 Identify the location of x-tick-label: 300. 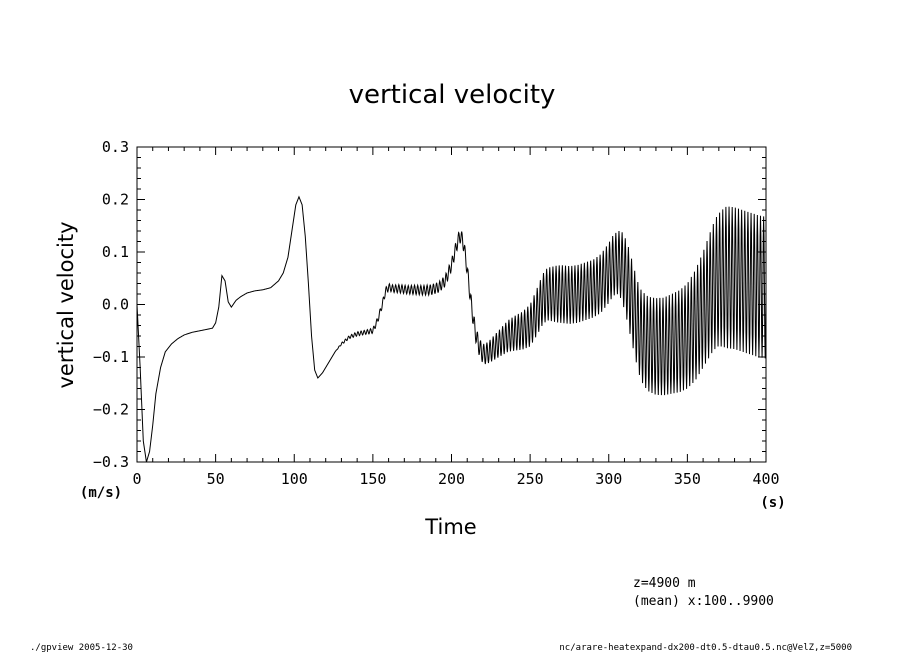
(608, 479).